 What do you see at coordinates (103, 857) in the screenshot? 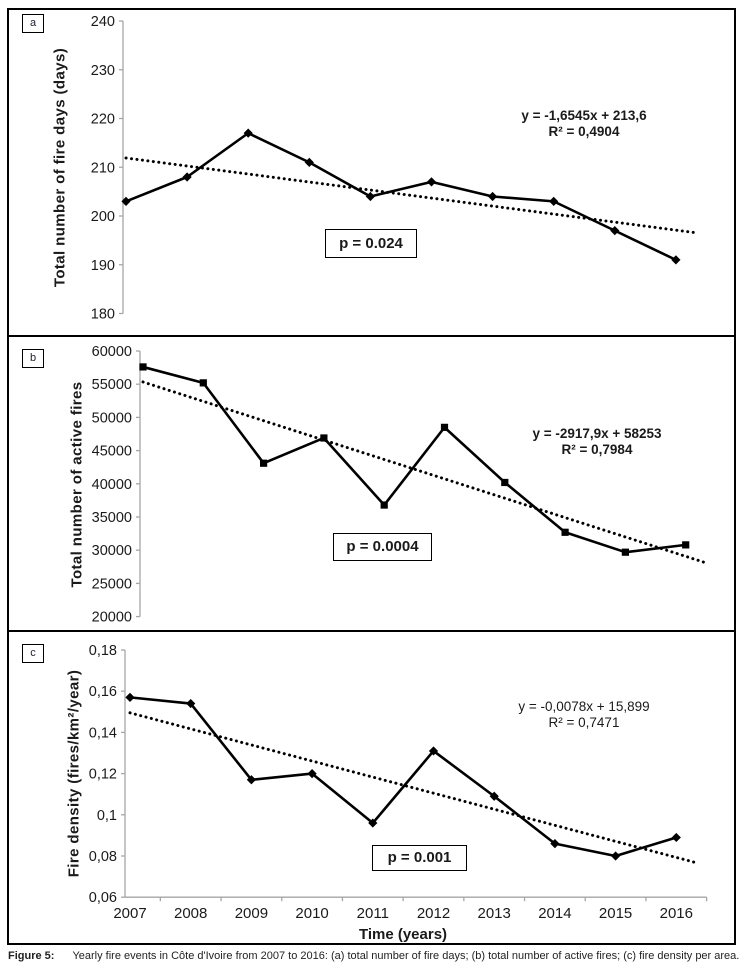
I see `y-tick-label: 0,08` at bounding box center [103, 857].